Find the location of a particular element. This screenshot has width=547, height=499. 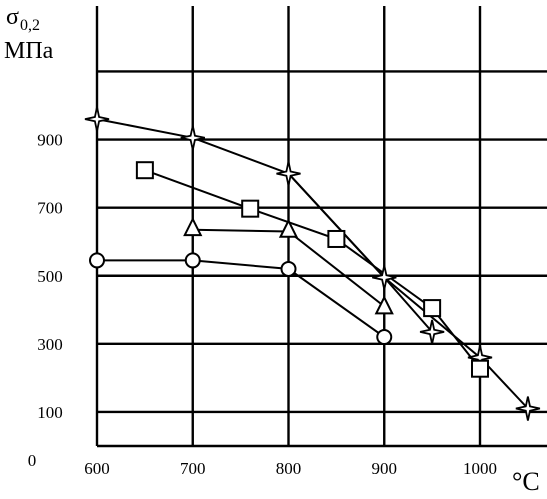

x-tick-label: 600 is located at coordinates (97, 468).